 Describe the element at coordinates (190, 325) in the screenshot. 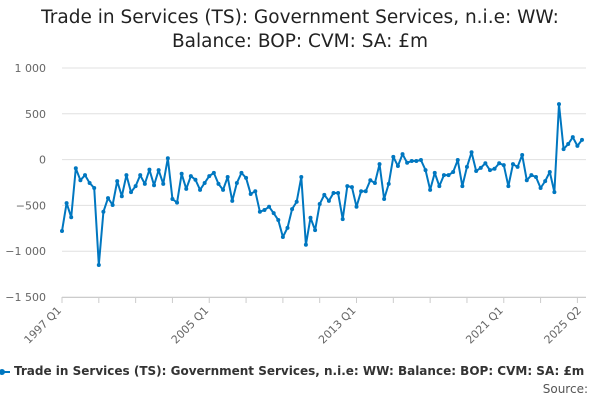

I see `x-tick-label: 2005 Q1` at that location.